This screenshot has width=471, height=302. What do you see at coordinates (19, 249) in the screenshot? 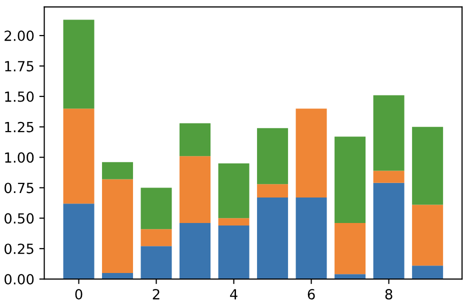
I see `y-tick-label: 0.25` at bounding box center [19, 249].